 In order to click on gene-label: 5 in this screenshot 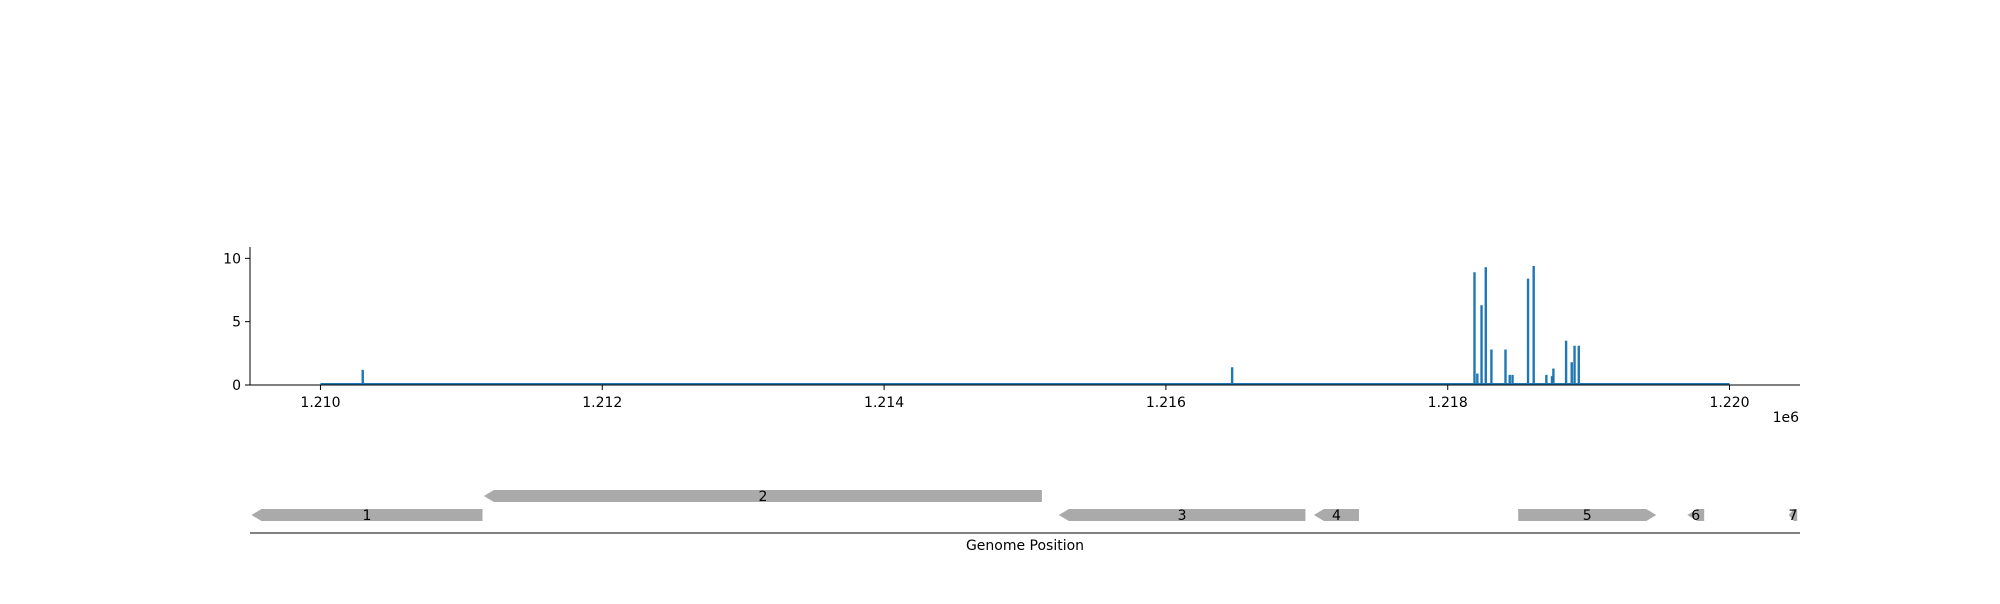, I will do `click(1587, 516)`.